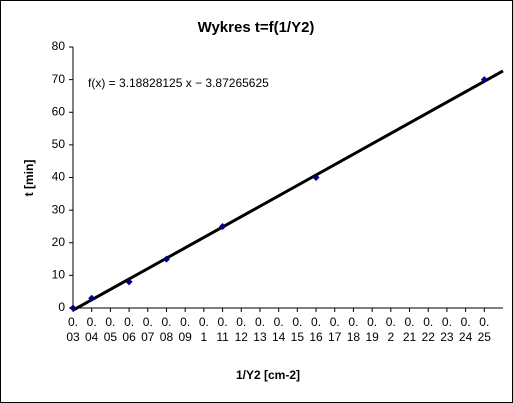  What do you see at coordinates (372, 329) in the screenshot?
I see `x-tick-label: 0. 19` at bounding box center [372, 329].